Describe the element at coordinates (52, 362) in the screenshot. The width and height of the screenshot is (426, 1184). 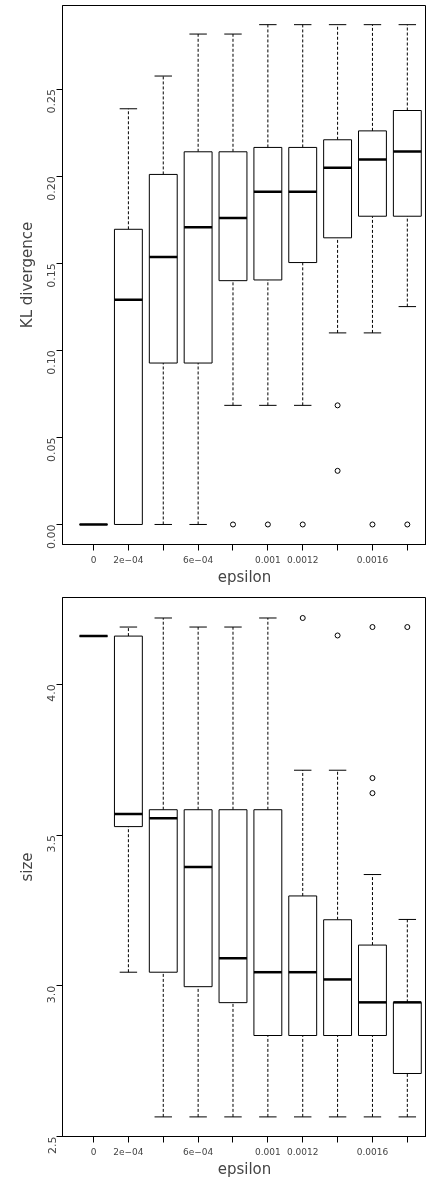
I see `y-tick-label: 0.10` at that location.